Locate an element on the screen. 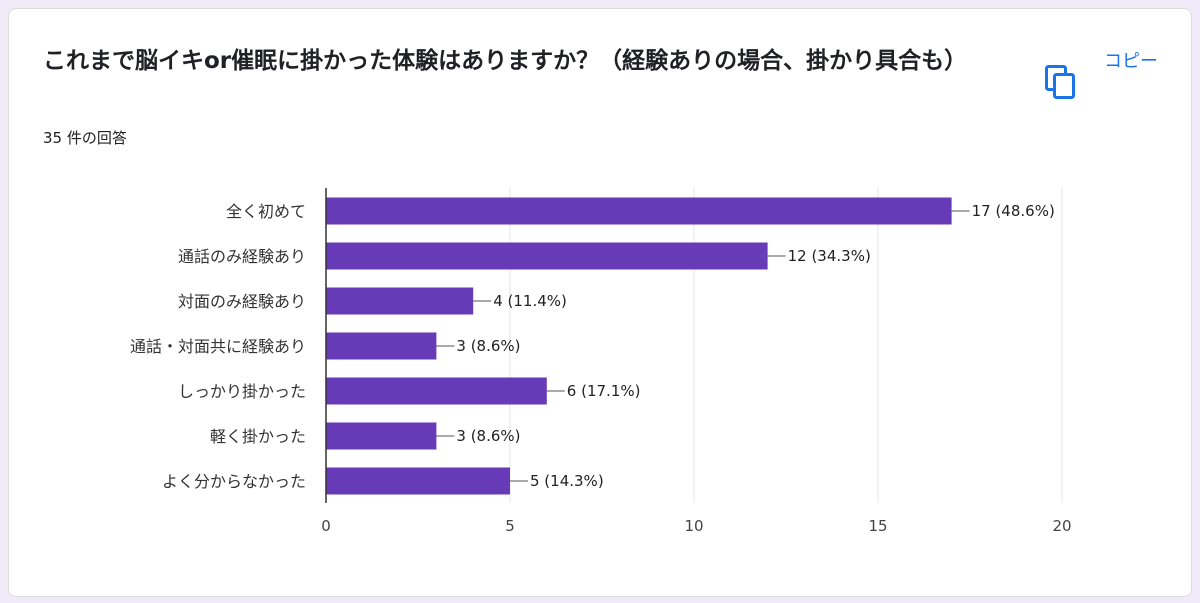 Image resolution: width=1200 pixels, height=603 pixels. category-label: 通話・対面共に経験あり is located at coordinates (218, 346).